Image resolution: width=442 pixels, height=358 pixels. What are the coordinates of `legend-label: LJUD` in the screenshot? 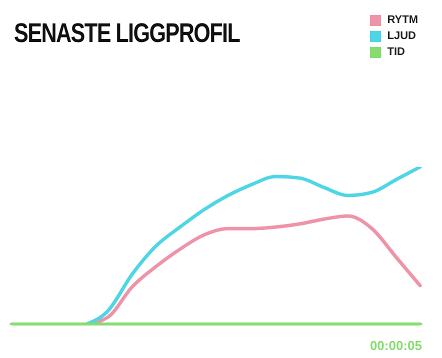 It's located at (401, 36).